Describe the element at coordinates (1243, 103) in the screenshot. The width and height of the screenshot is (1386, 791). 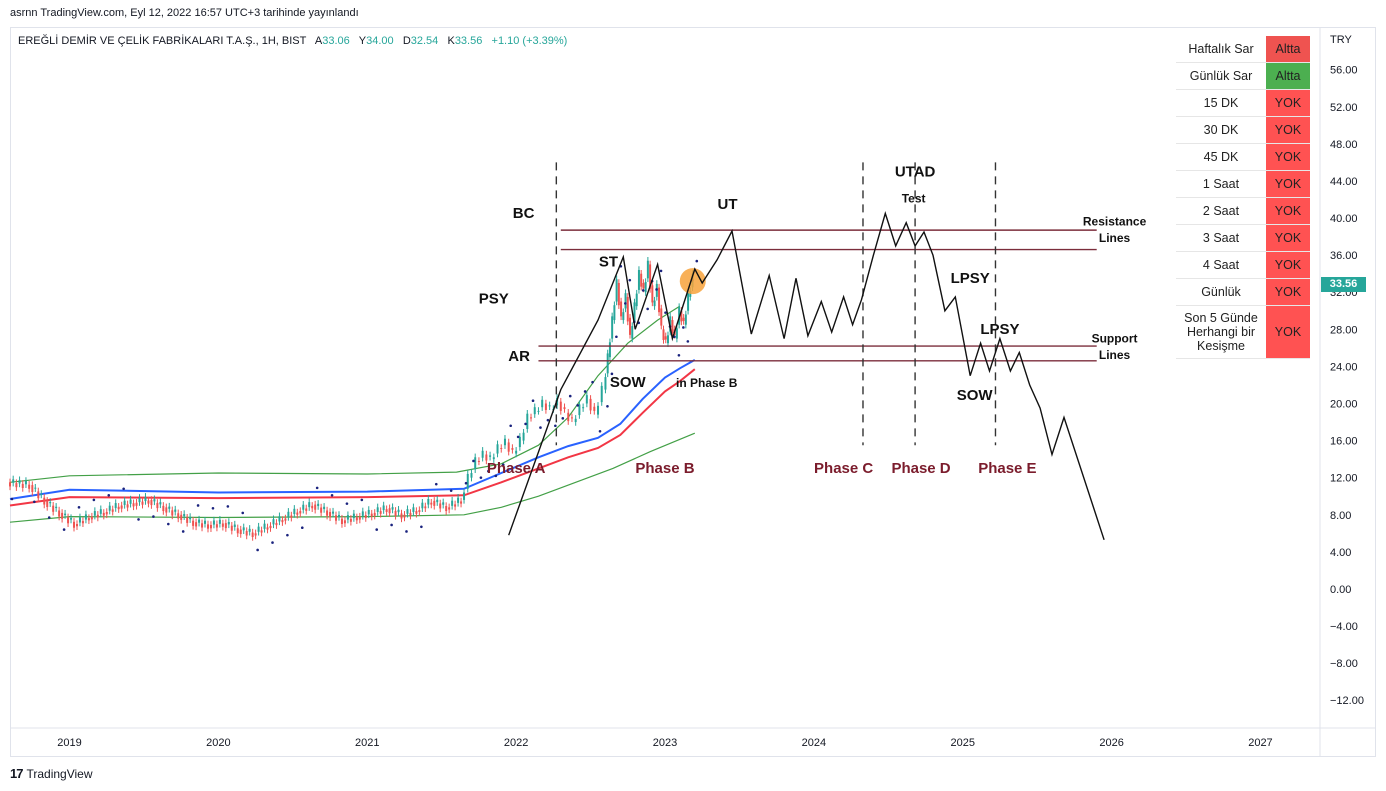
I see `status-row: 15 DK YOK` at that location.